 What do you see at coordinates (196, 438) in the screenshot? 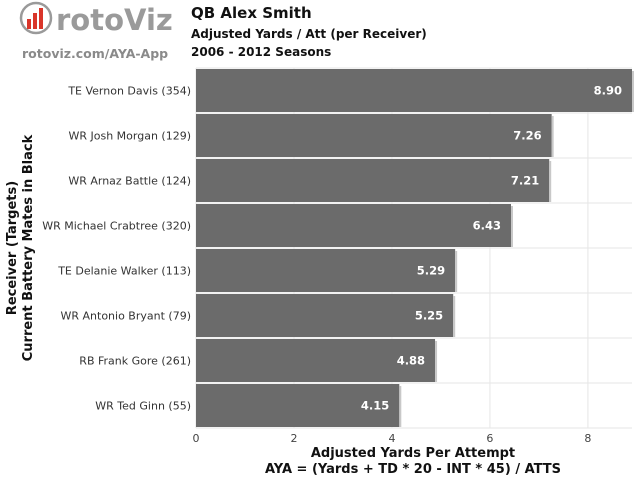
I see `x-tick-label: 0` at bounding box center [196, 438].